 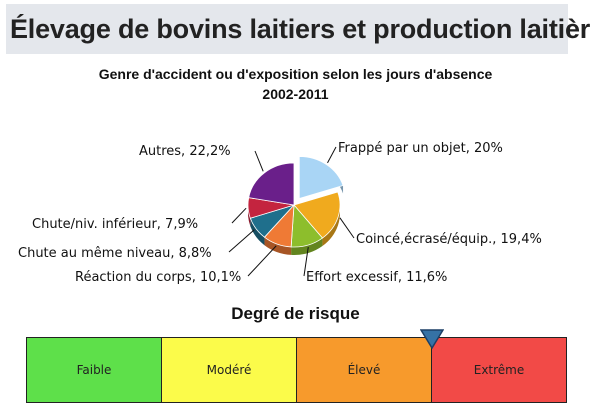 What do you see at coordinates (295, 313) in the screenshot?
I see `risk-title: Degré de risque` at bounding box center [295, 313].